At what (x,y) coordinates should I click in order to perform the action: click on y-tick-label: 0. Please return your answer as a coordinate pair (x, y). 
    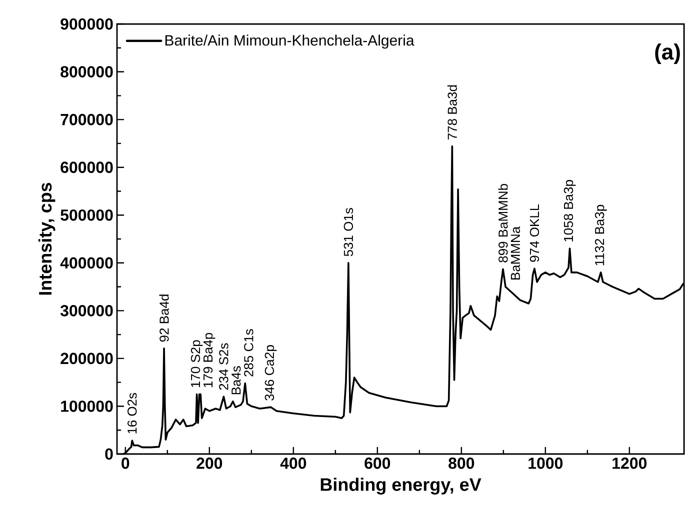
    Looking at the image, I should click on (109, 454).